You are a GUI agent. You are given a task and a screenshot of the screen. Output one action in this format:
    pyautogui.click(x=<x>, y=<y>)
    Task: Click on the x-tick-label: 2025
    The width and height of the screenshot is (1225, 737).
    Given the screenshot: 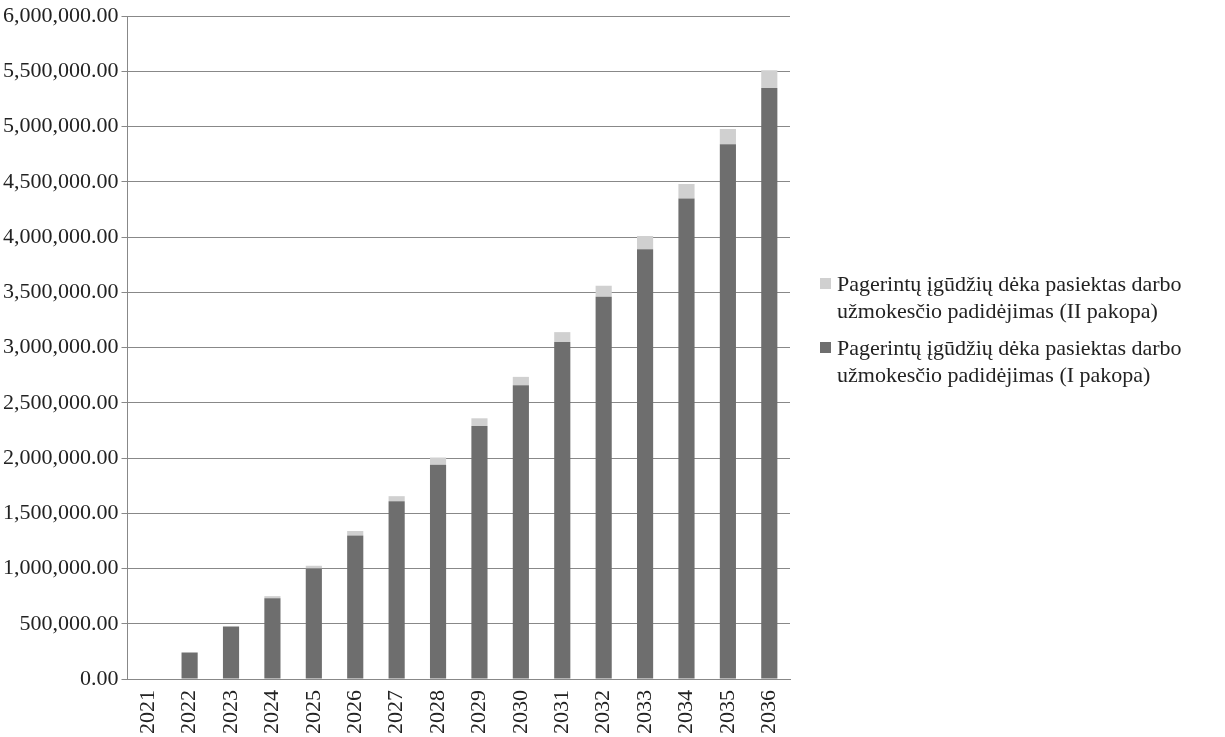 What is the action you would take?
    pyautogui.click(x=312, y=712)
    